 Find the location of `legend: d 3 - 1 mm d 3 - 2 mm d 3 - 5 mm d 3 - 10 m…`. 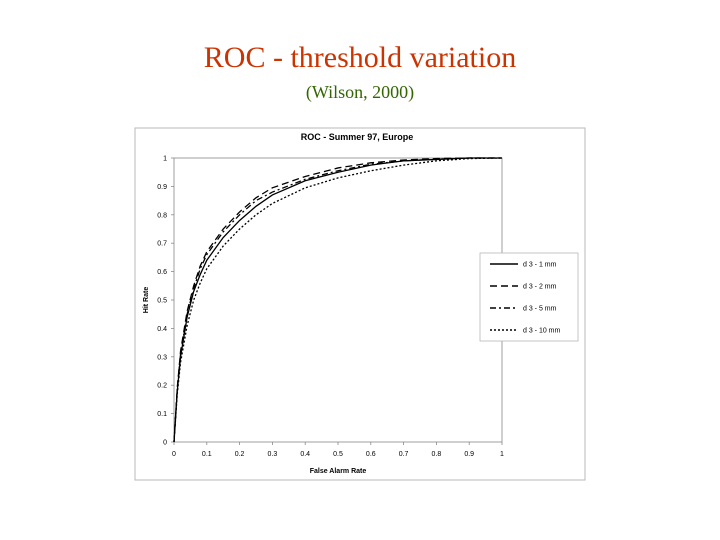

legend: d 3 - 1 mm d 3 - 2 mm d 3 - 5 mm d 3 - 10 m… is located at coordinates (525, 298).